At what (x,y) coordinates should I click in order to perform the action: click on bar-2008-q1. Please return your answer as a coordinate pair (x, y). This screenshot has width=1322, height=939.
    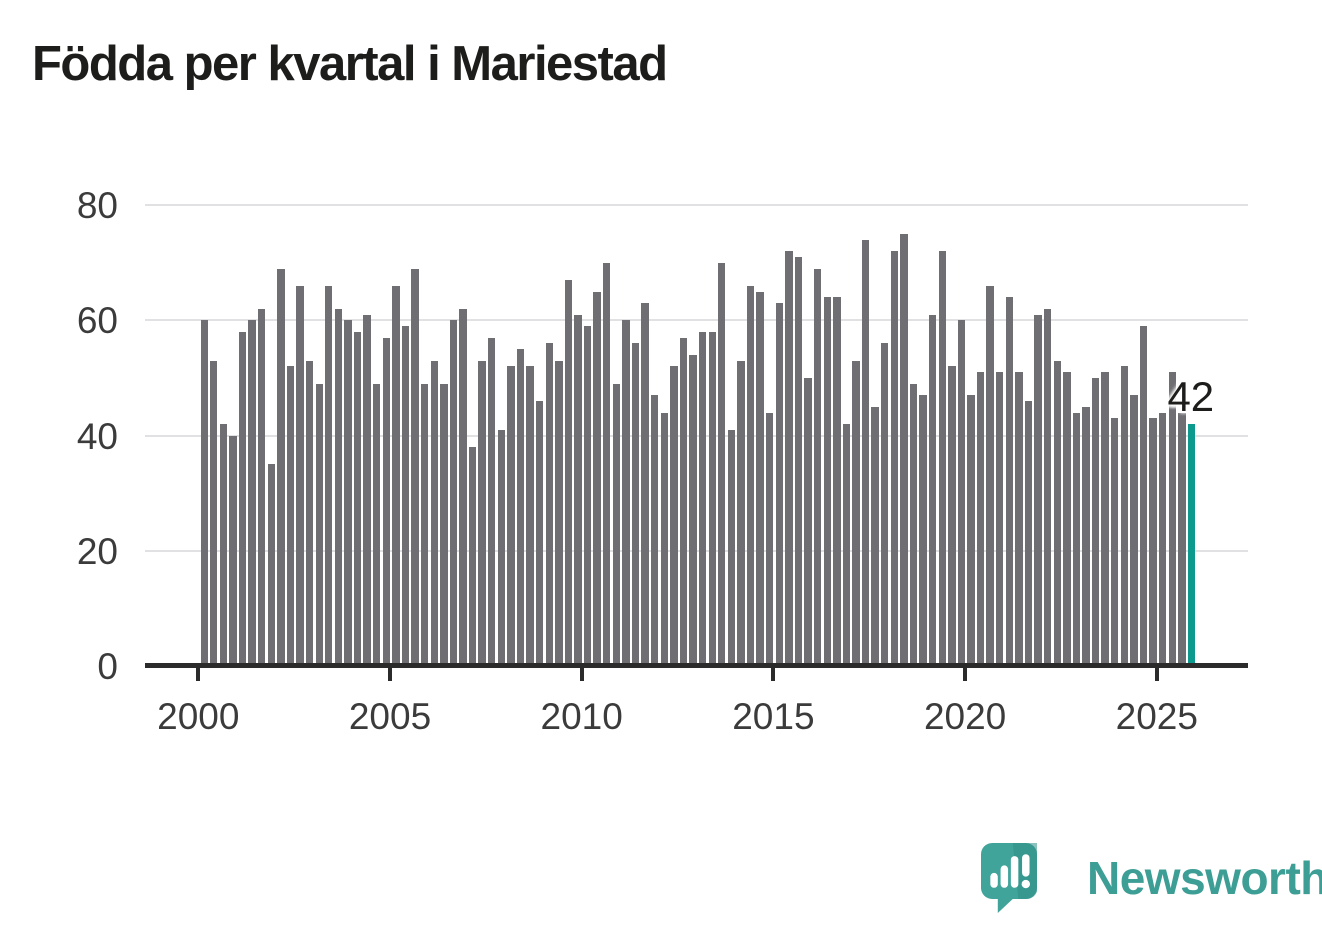
    Looking at the image, I should click on (511, 516).